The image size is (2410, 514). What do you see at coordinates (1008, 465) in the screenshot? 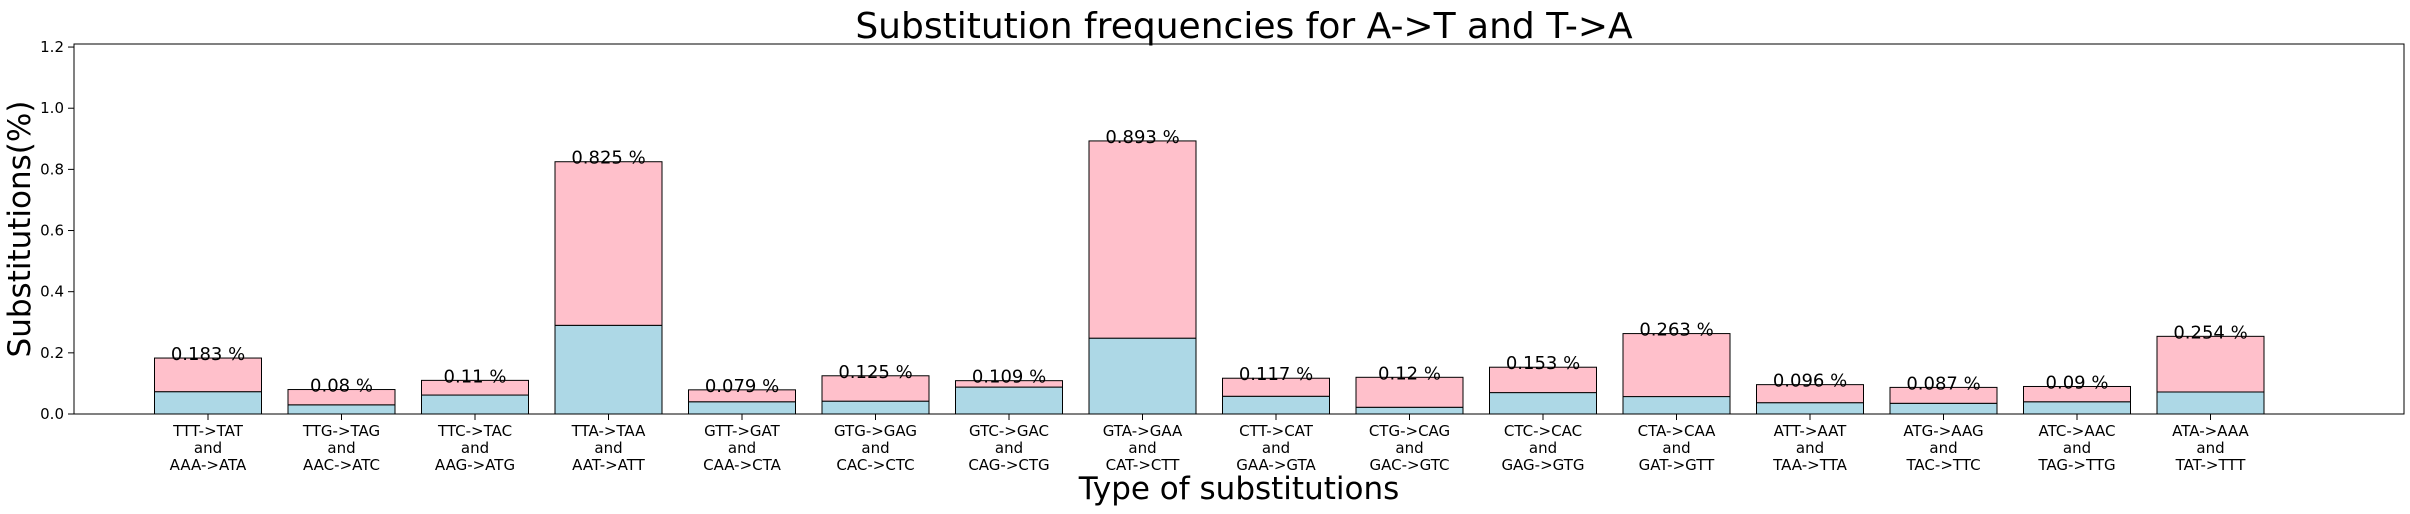
I see `x-tick-label-line: CAG->CTG` at bounding box center [1008, 465].